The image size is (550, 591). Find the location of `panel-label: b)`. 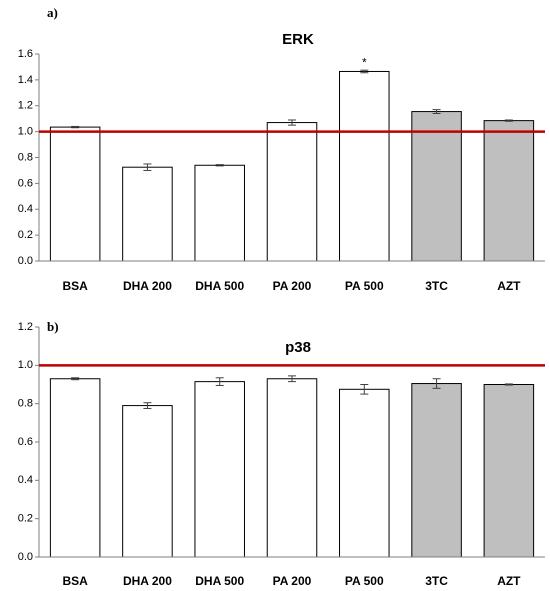

panel-label: b) is located at coordinates (53, 326).